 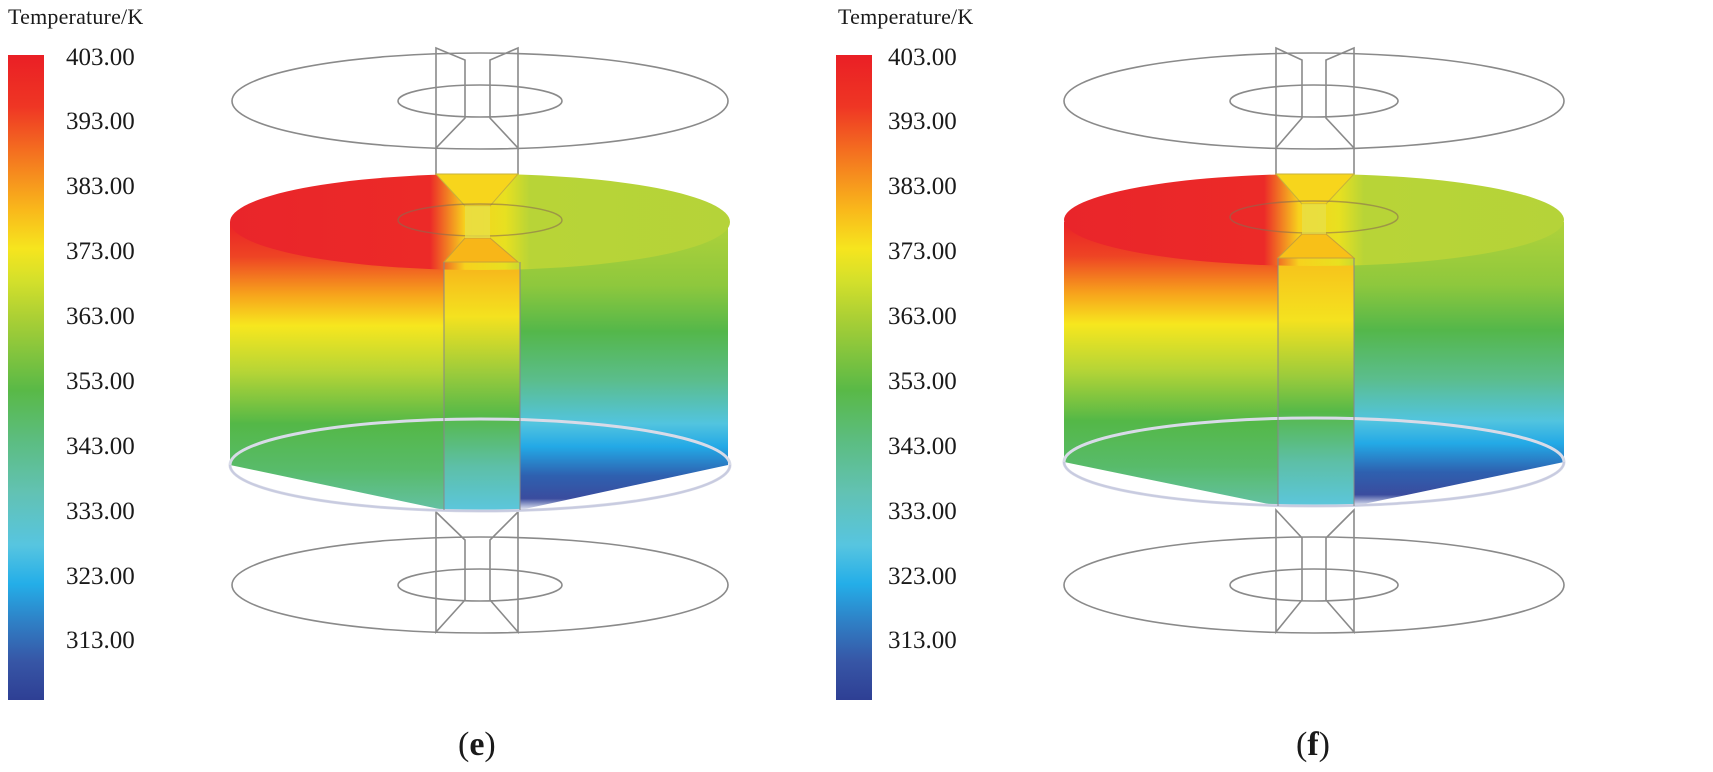 What do you see at coordinates (1313, 744) in the screenshot?
I see `panel-label-f: (f)` at bounding box center [1313, 744].